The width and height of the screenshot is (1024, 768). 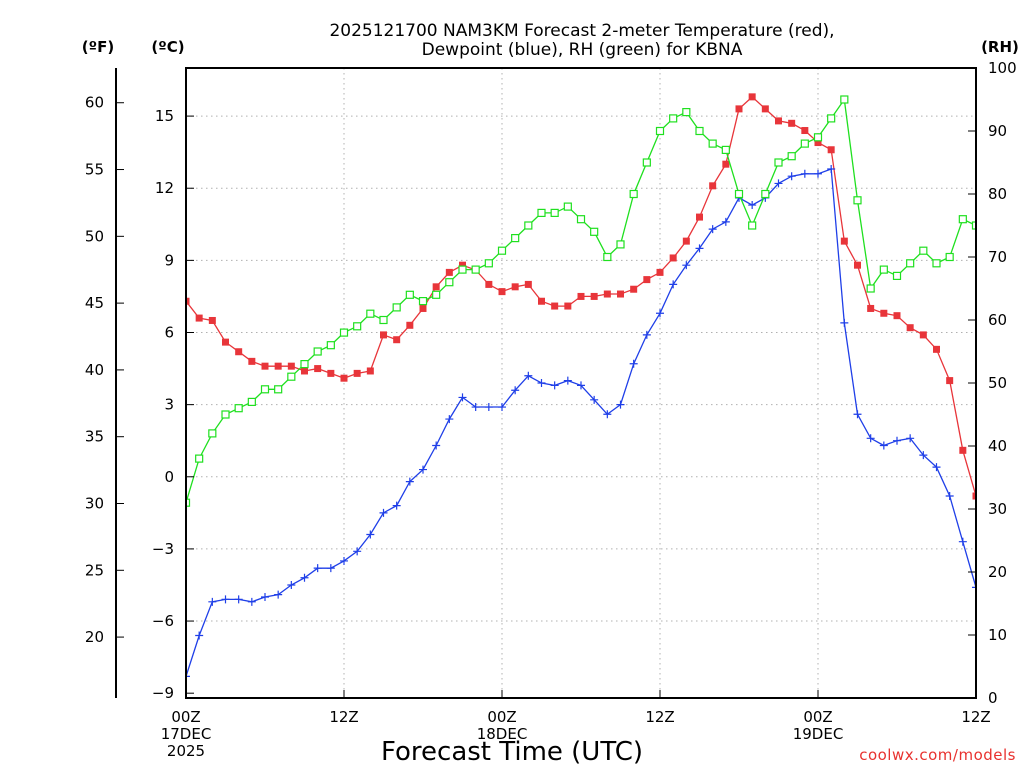 I want to click on x-tick-label: 17DEC, so click(x=186, y=734).